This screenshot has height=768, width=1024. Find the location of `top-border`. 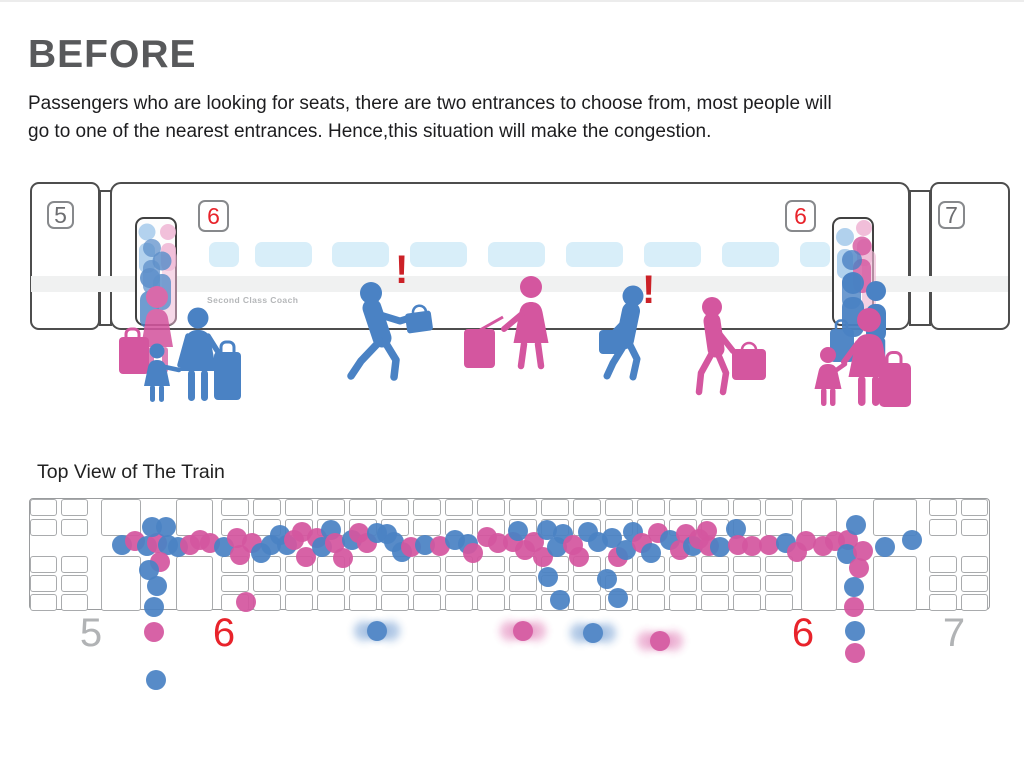

top-border is located at coordinates (512, 1).